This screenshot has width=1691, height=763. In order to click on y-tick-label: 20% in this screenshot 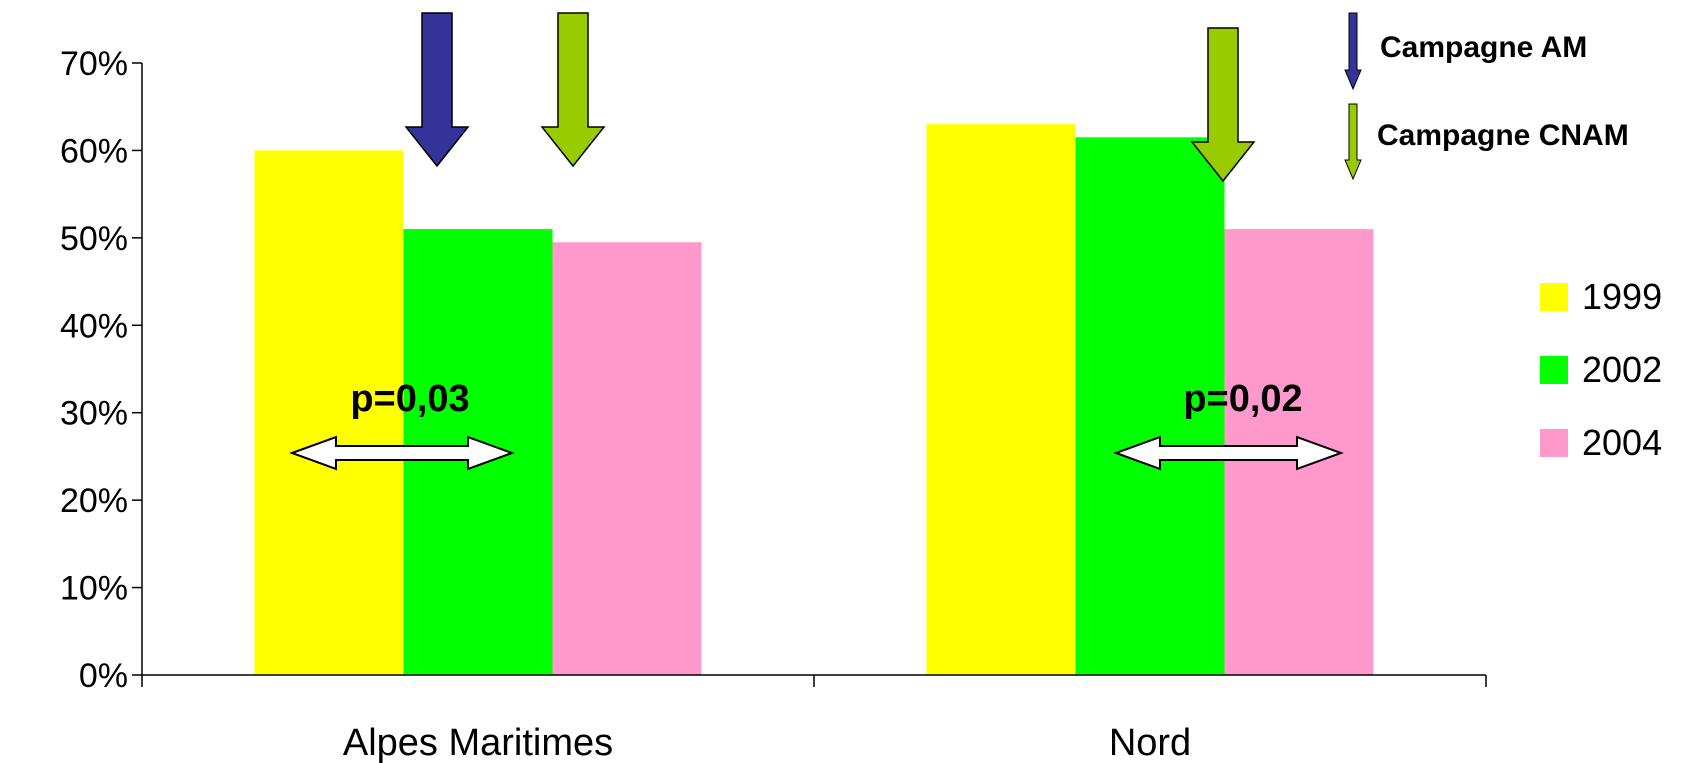, I will do `click(94, 501)`.